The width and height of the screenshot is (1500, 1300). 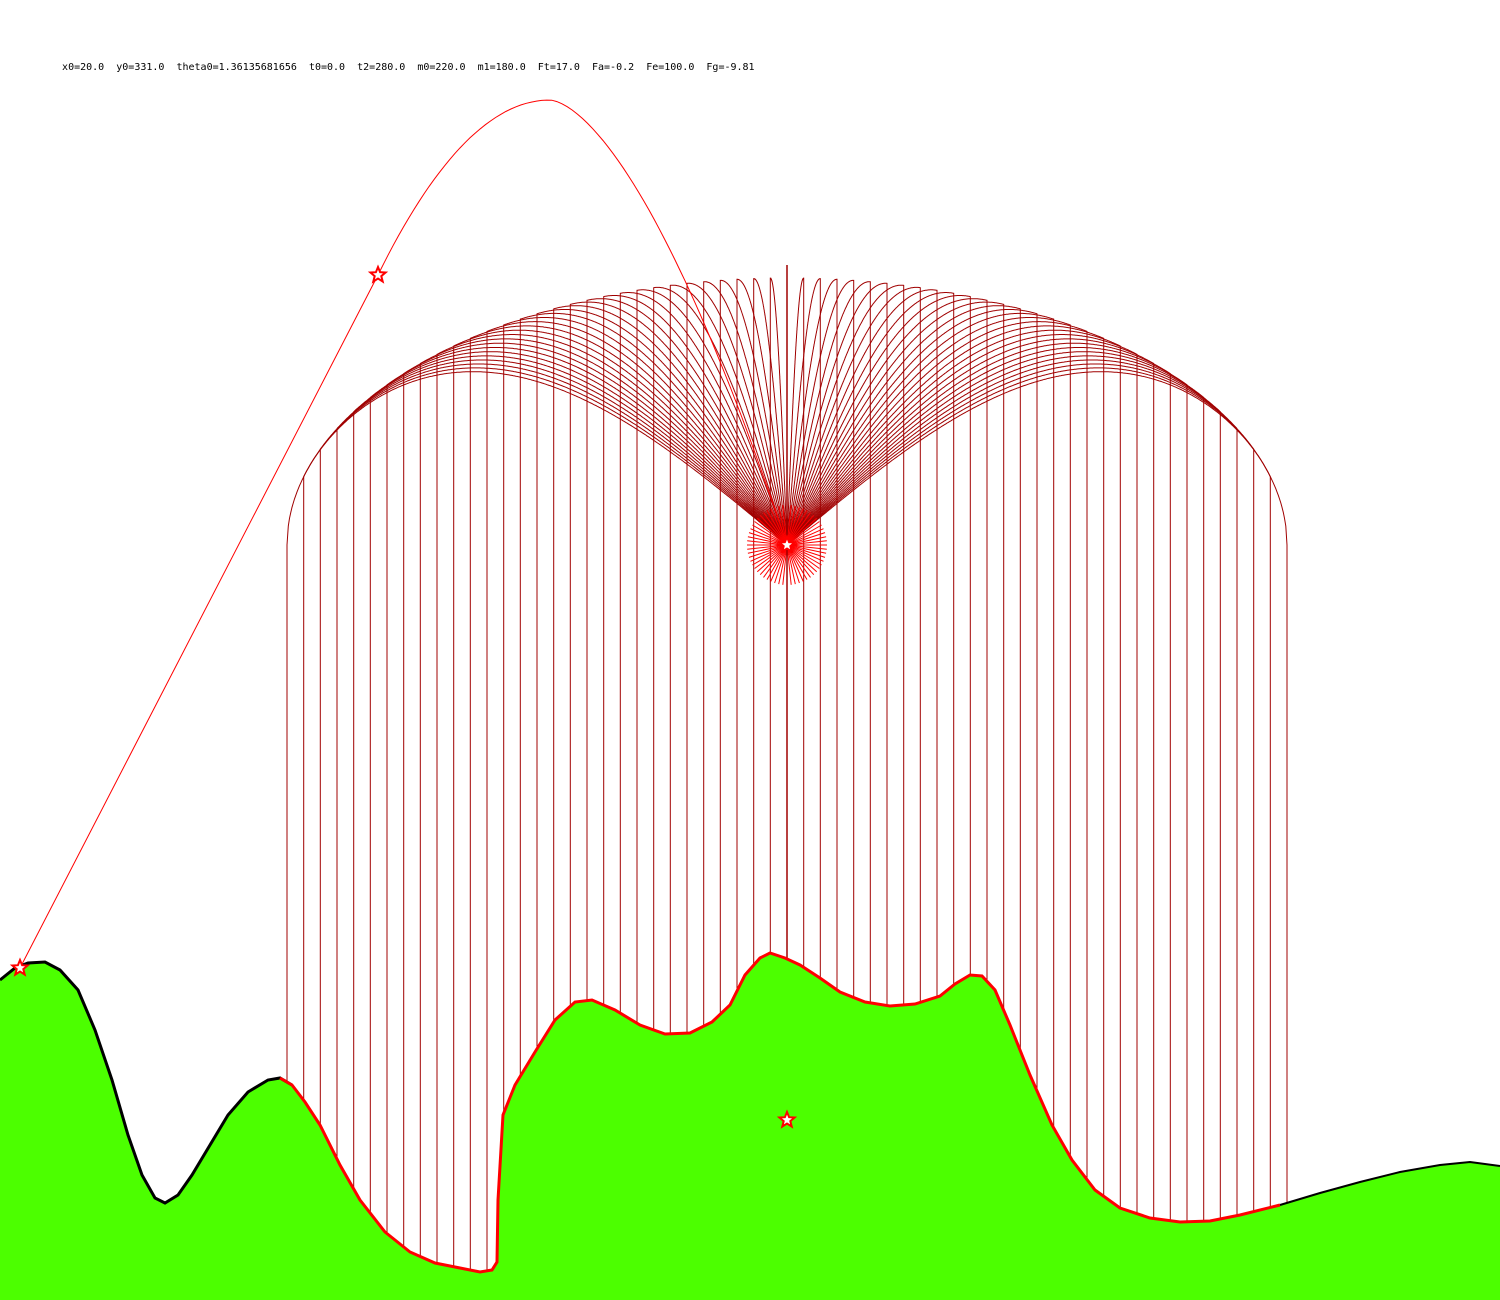 I want to click on param-theta0: 1.36135681656, so click(x=257, y=67).